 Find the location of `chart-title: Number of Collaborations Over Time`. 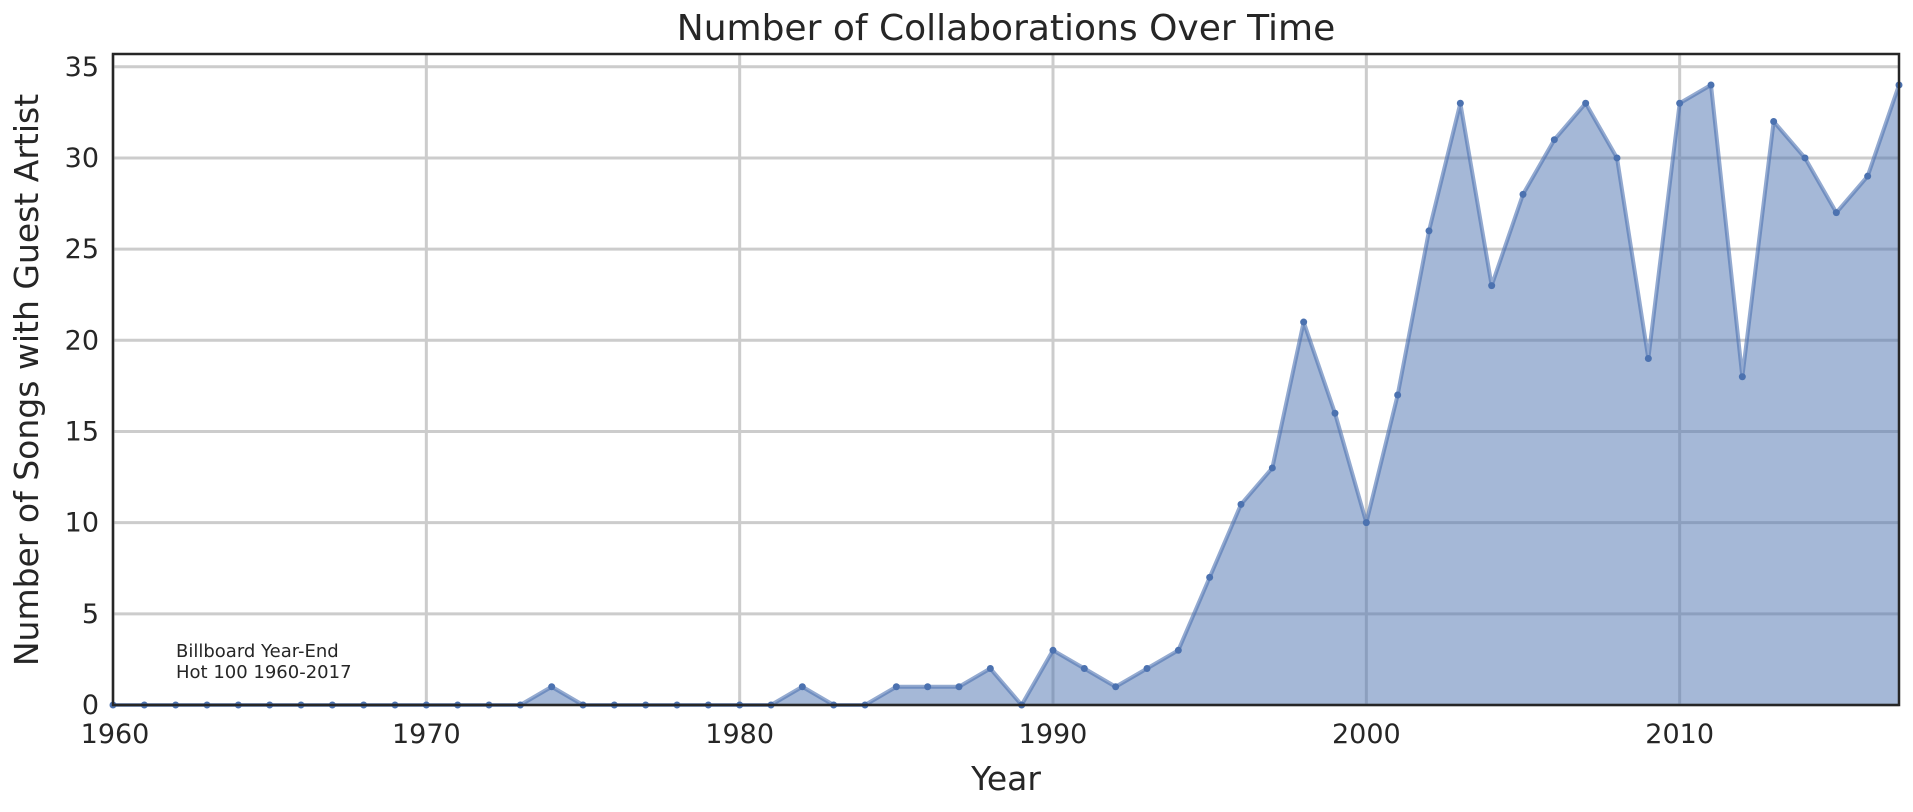

chart-title: Number of Collaborations Over Time is located at coordinates (1006, 28).